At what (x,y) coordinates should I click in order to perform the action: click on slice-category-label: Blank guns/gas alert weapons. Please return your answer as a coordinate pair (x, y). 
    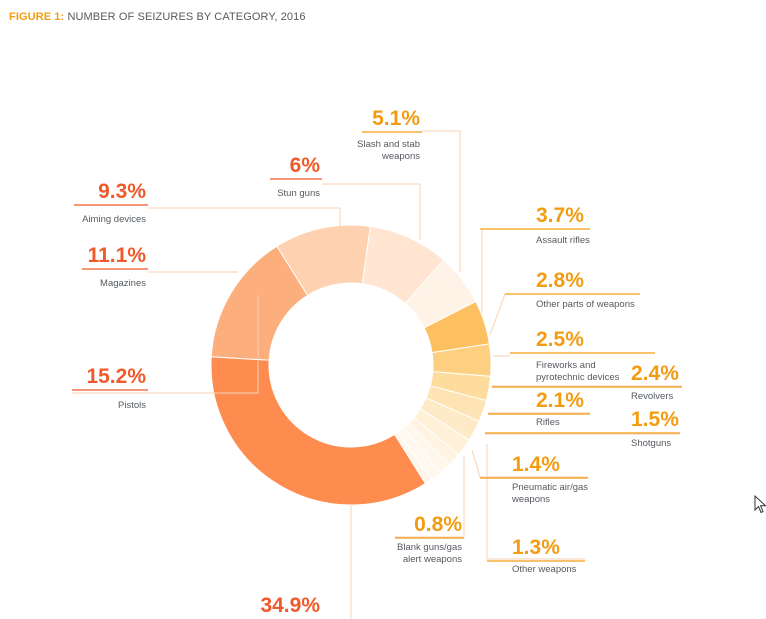
    Looking at the image, I should click on (429, 553).